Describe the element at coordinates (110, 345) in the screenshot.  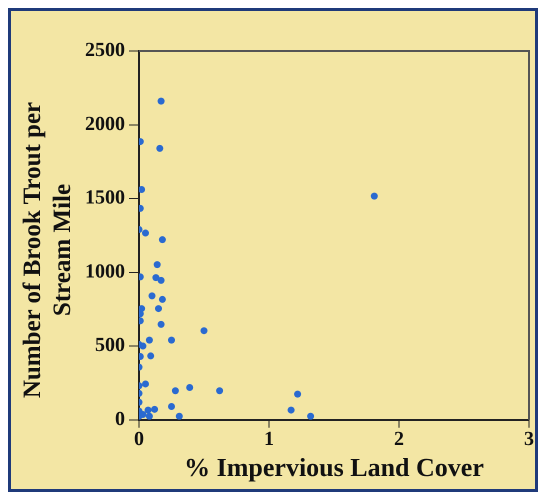
I see `y-tick-label: 500` at that location.